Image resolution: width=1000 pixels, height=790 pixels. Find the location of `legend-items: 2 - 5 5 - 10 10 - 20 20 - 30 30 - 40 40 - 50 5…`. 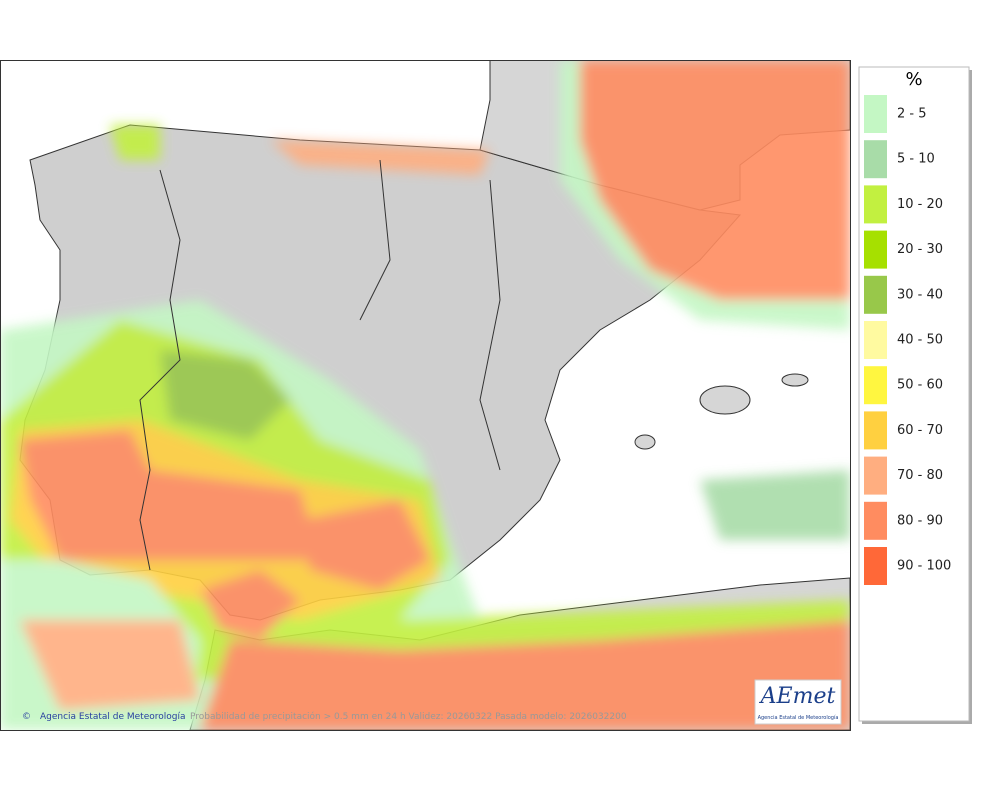

legend-items: 2 - 5 5 - 10 10 - 20 20 - 30 30 - 40 40 - 50 5… is located at coordinates (907, 340).